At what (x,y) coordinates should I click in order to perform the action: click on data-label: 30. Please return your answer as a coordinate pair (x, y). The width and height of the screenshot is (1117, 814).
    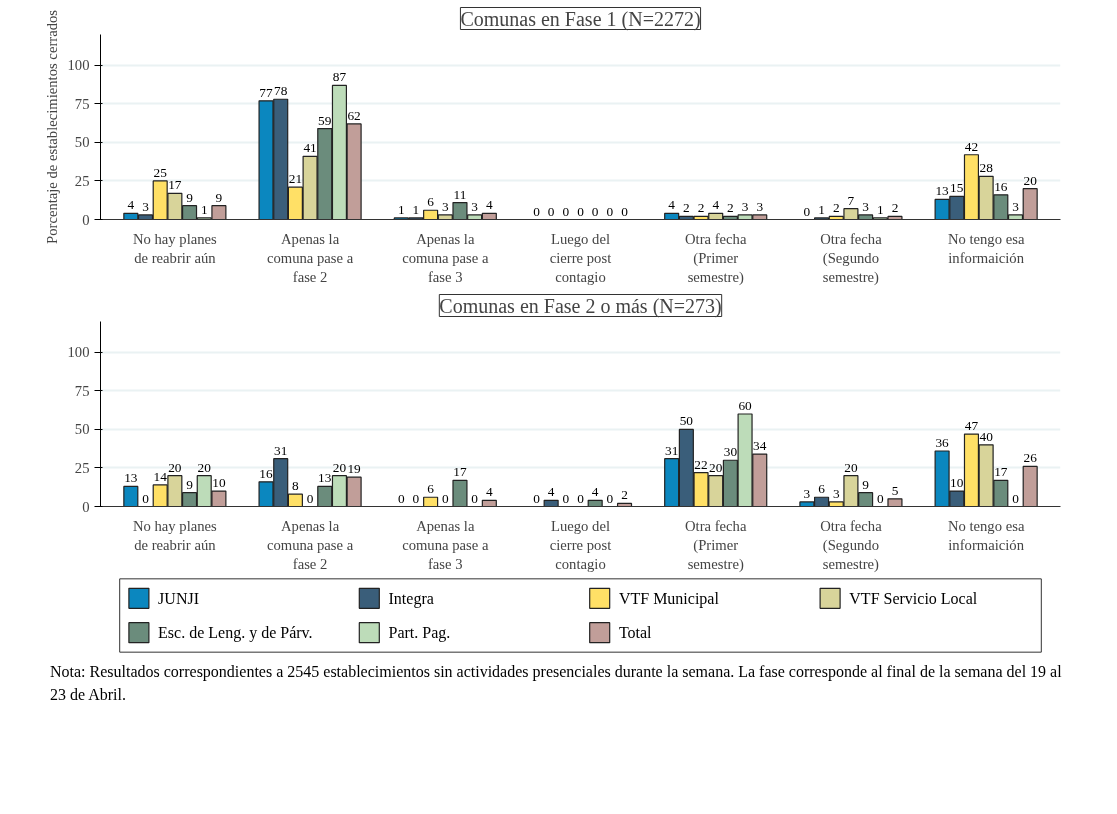
    Looking at the image, I should click on (730, 452).